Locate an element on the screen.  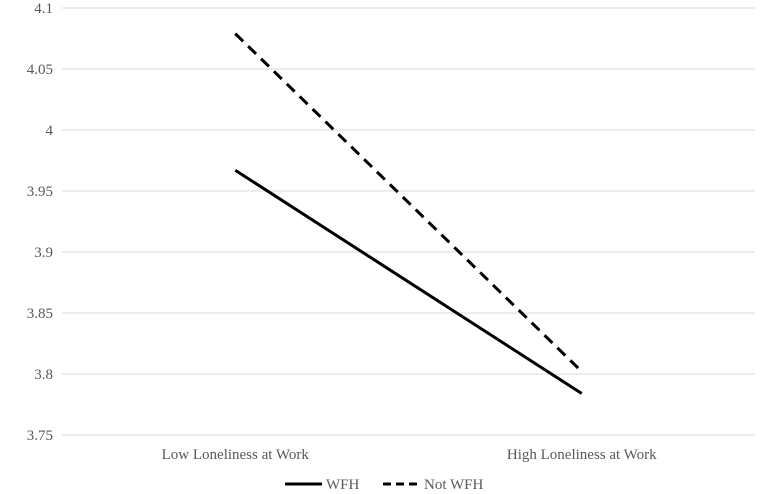
y-tick-label: 4.05 is located at coordinates (40, 70).